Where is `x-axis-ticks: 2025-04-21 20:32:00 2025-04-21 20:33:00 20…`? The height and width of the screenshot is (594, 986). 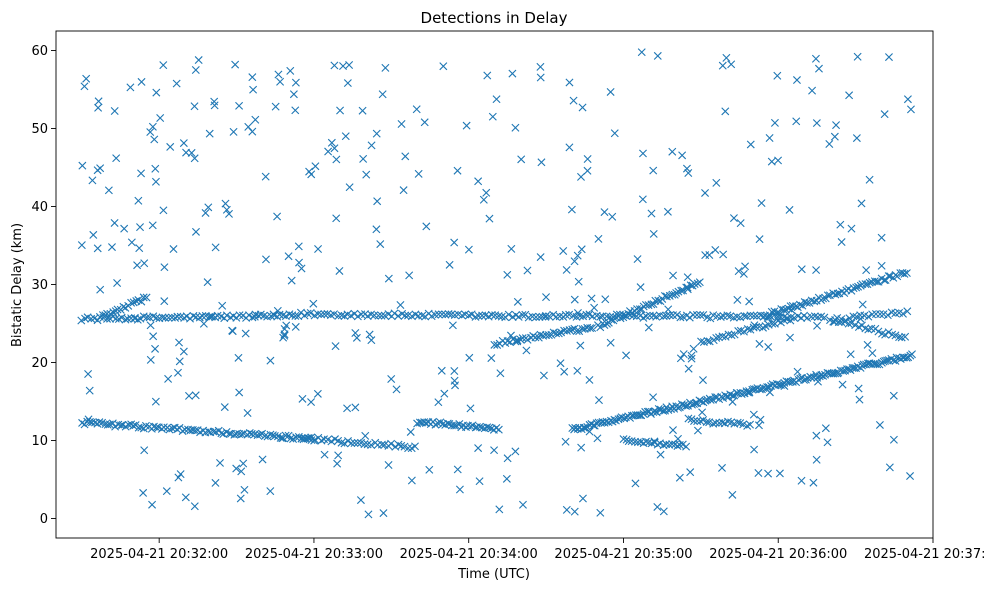
x-axis-ticks: 2025-04-21 20:32:00 2025-04-21 20:33:00 20… is located at coordinates (538, 550).